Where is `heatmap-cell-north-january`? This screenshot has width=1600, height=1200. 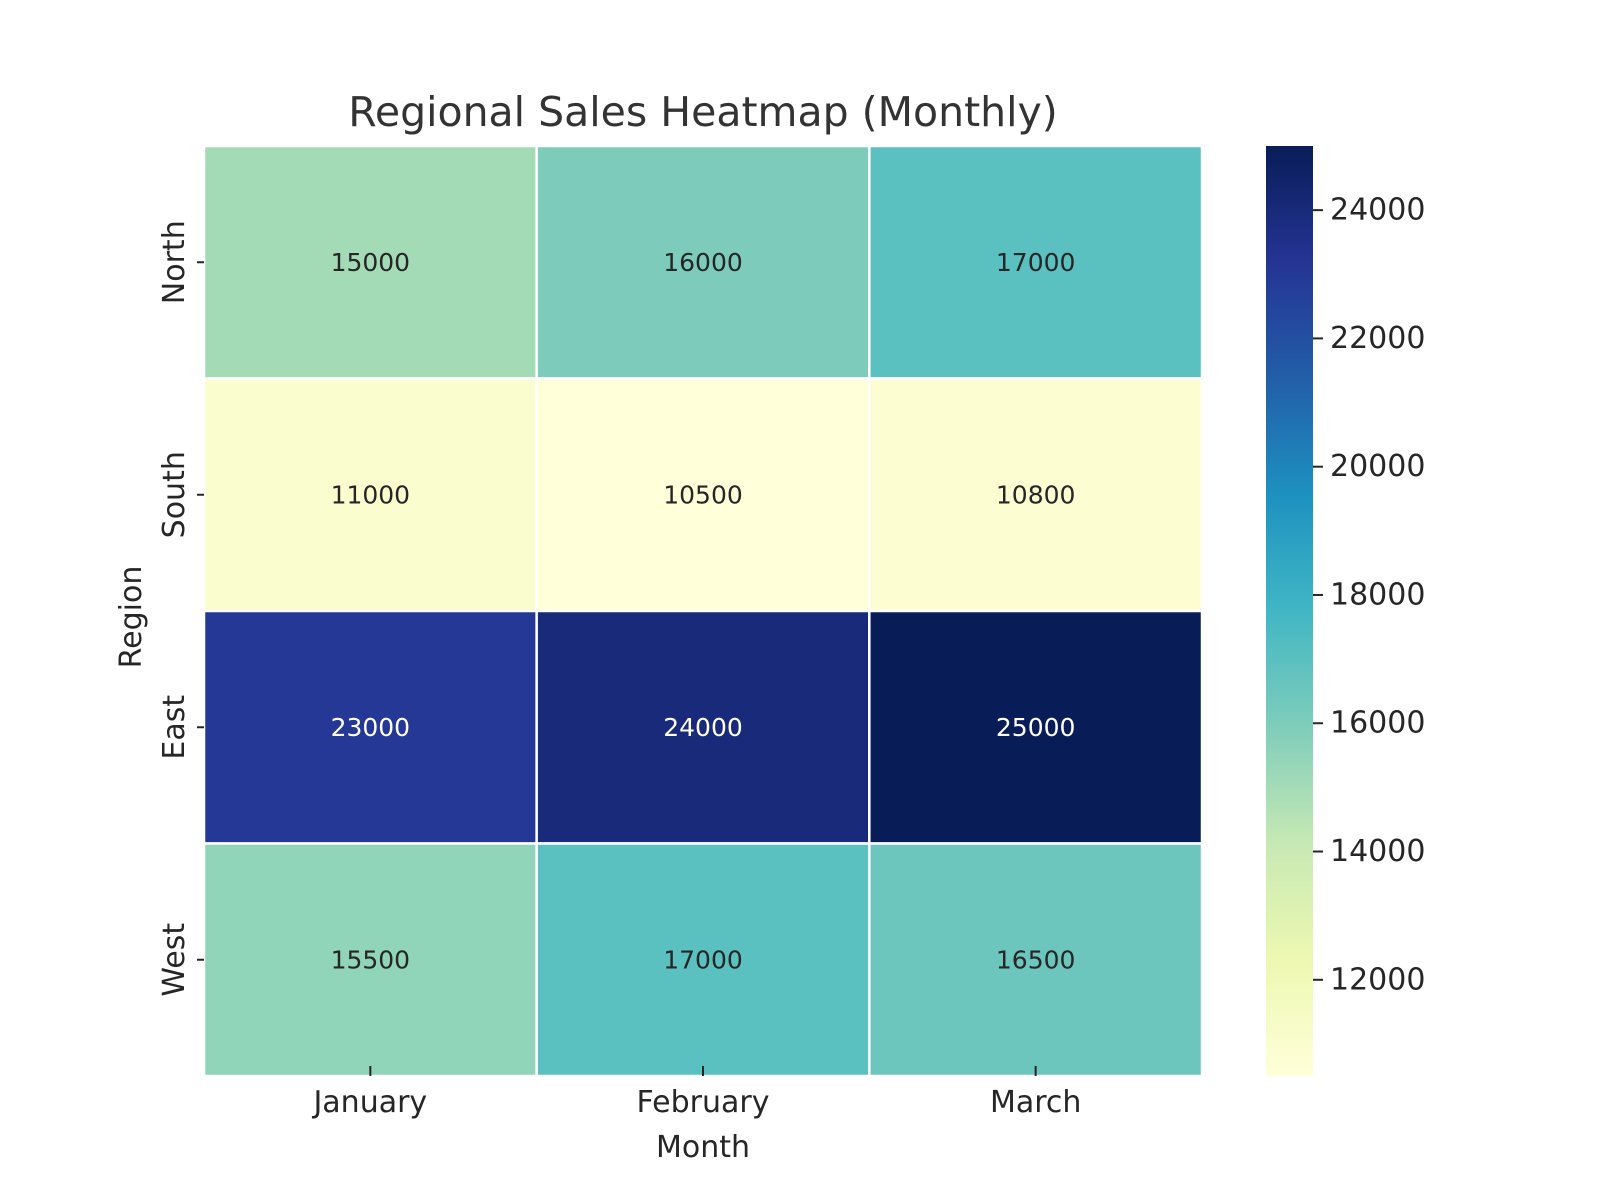 heatmap-cell-north-january is located at coordinates (370, 262).